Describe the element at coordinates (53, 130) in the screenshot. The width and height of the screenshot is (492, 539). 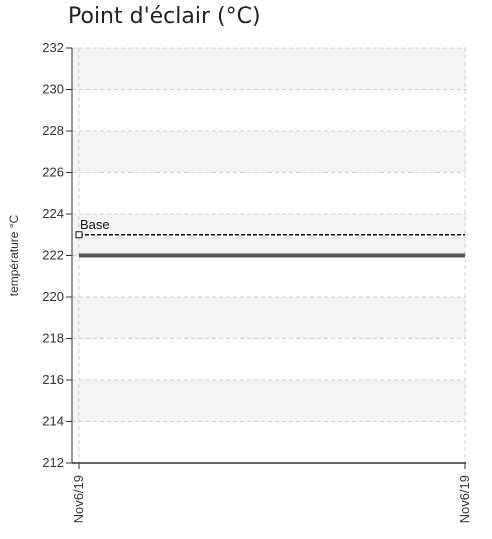
I see `y-tick-label: 228` at that location.